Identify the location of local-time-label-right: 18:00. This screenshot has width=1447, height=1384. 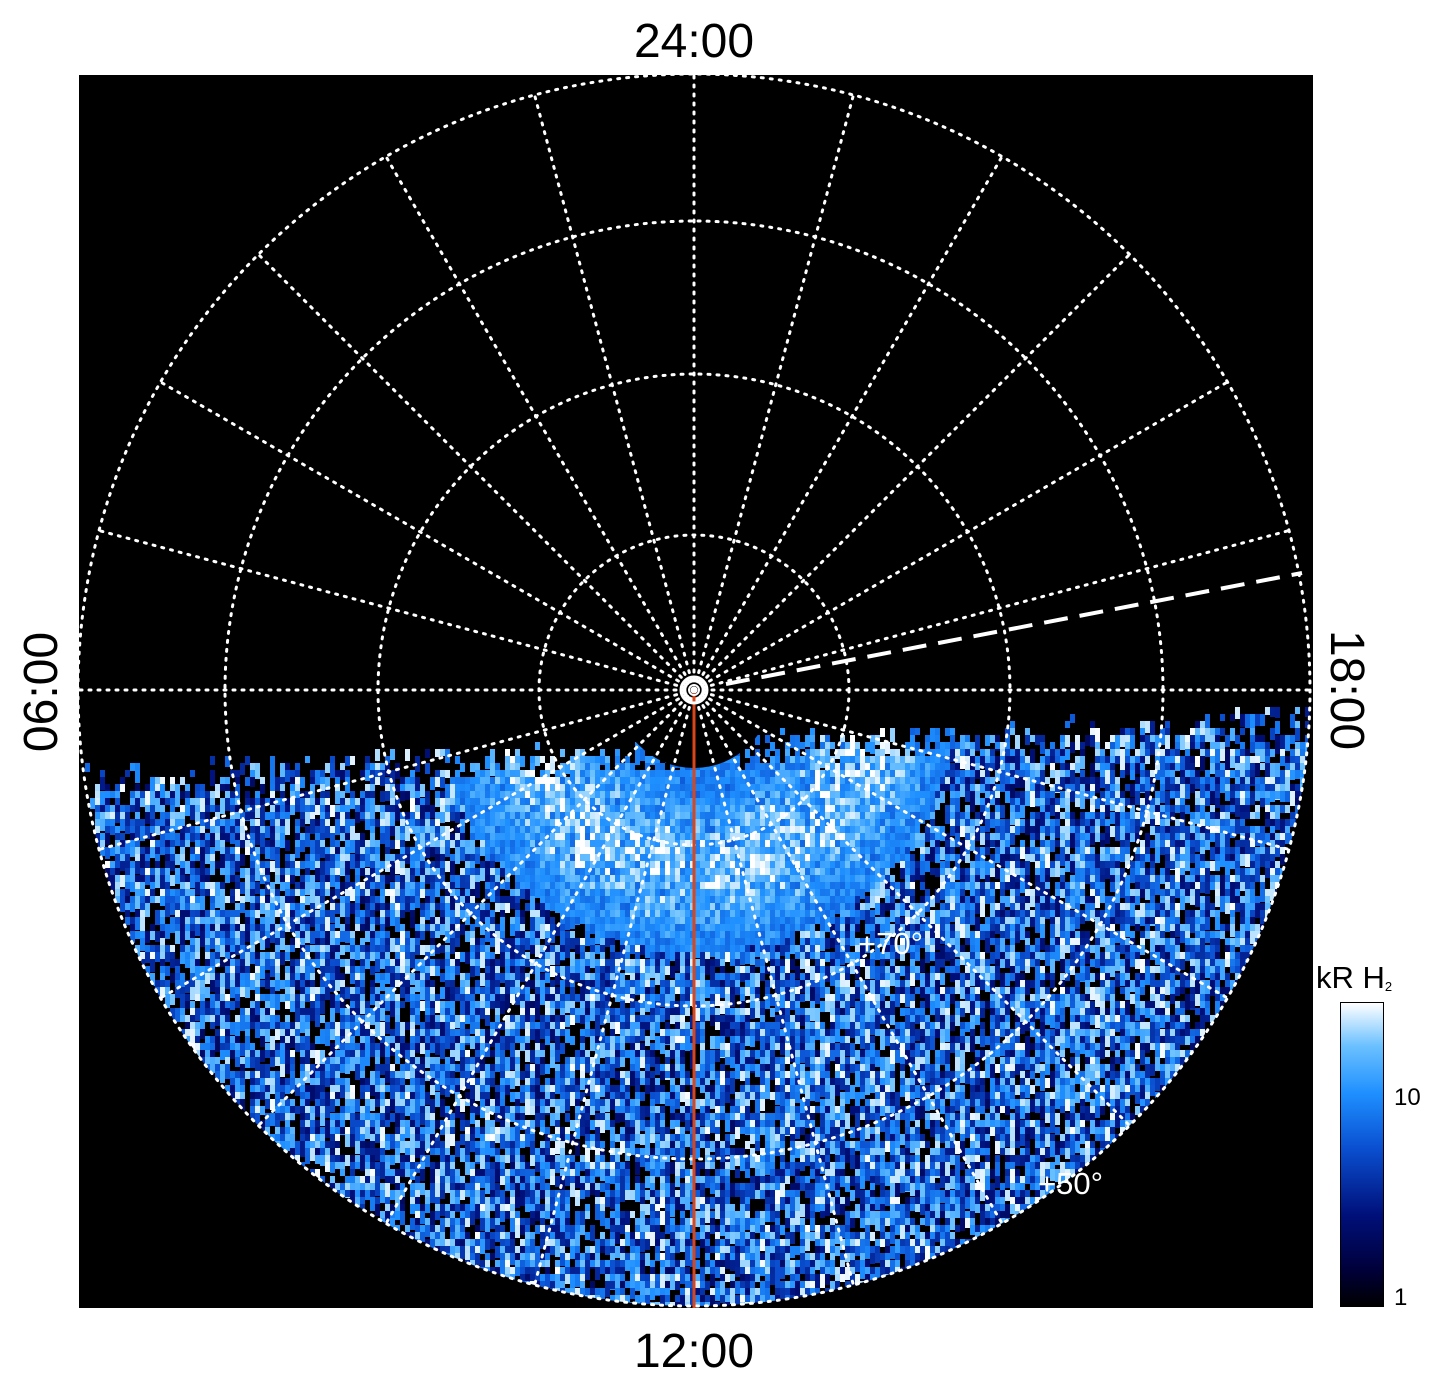
(1346, 690).